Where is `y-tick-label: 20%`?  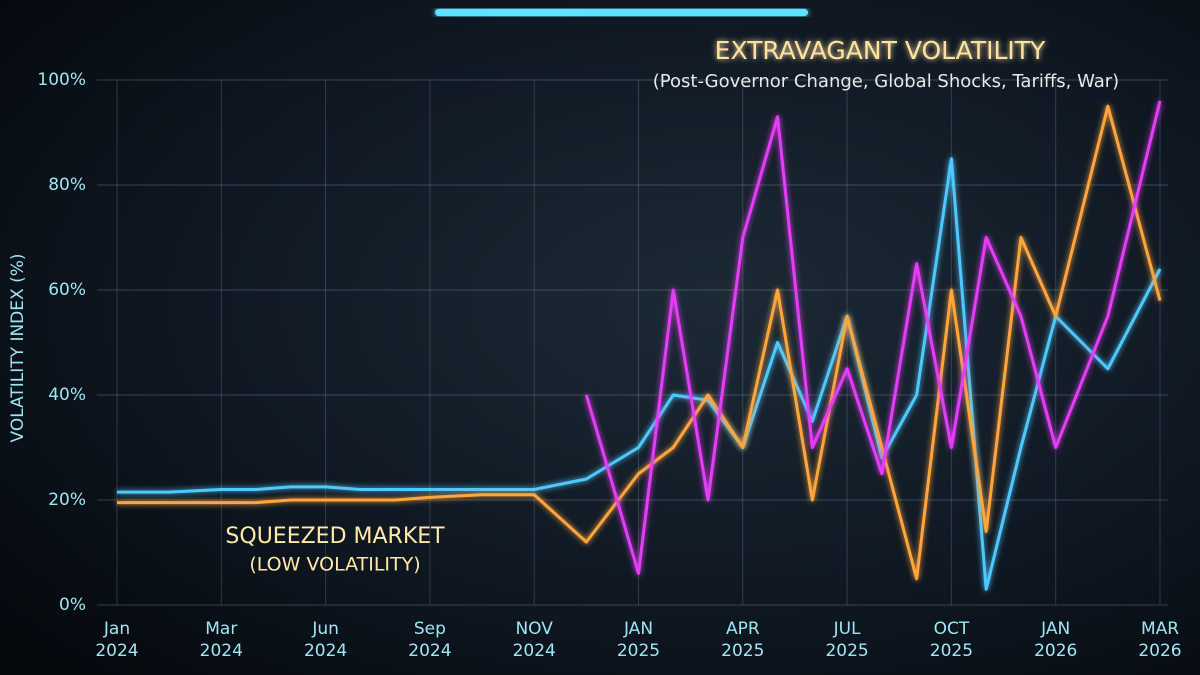 y-tick-label: 20% is located at coordinates (67, 500).